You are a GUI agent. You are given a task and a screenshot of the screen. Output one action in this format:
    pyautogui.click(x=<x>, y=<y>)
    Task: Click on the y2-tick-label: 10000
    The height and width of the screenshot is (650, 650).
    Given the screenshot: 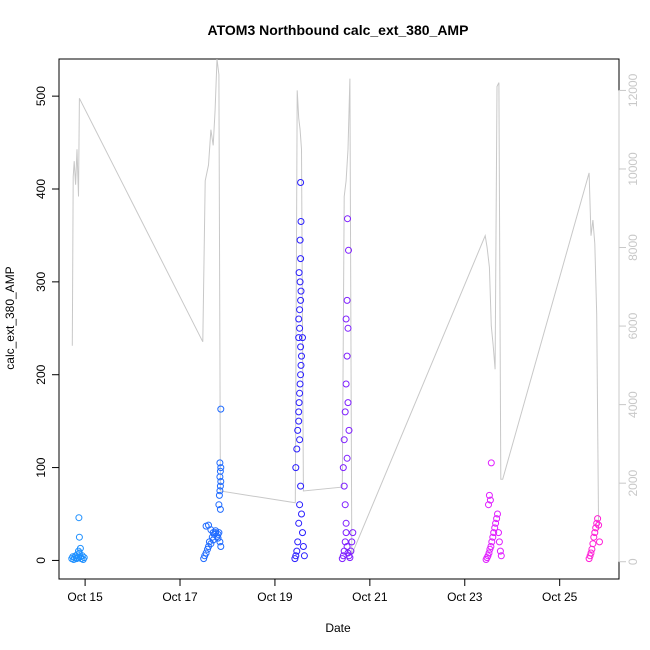 What is the action you would take?
    pyautogui.click(x=633, y=169)
    